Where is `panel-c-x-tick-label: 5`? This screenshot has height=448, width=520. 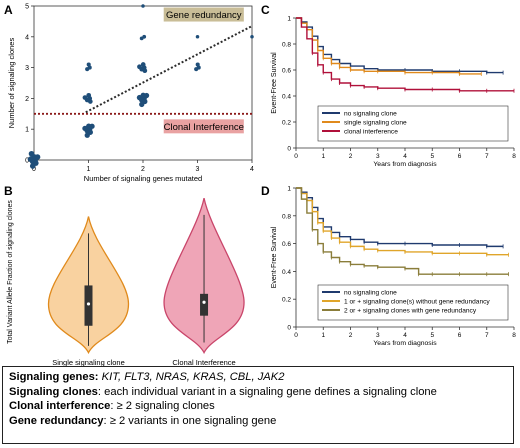
panel-c-x-tick-label: 5 is located at coordinates (432, 156).